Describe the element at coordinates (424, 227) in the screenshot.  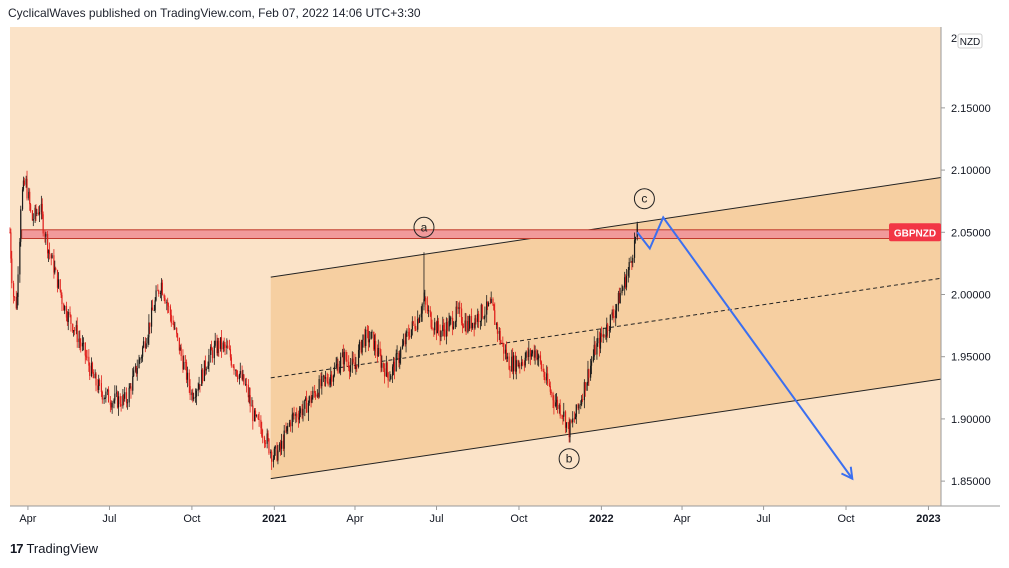
I see `wave-label-a: a` at that location.